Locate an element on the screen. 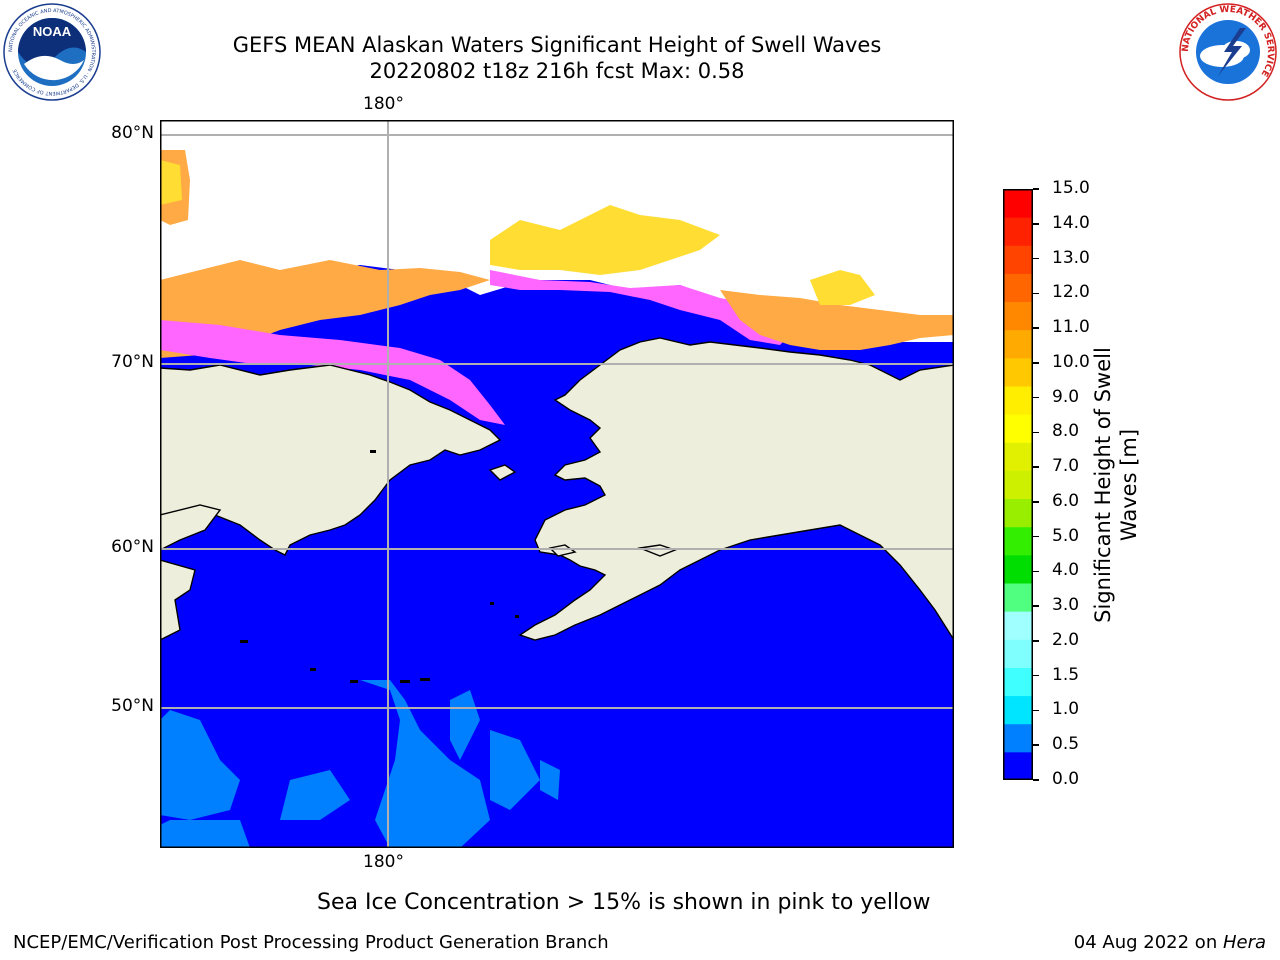 This screenshot has height=960, width=1280. colorbar-tick-label: 15.0 is located at coordinates (1071, 188).